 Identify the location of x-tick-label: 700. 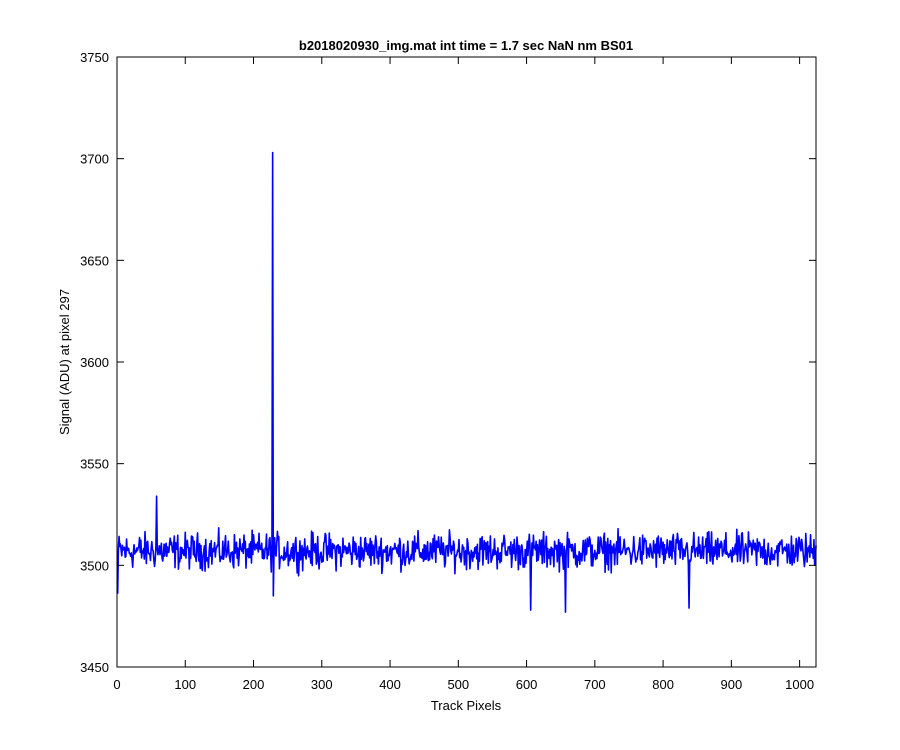
(595, 684).